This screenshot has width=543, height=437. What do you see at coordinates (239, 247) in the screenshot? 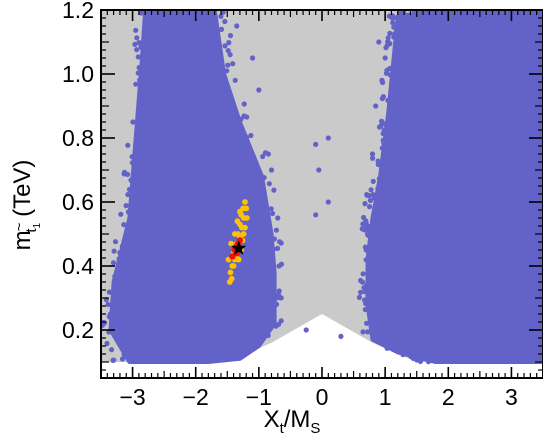
I see `best-fit-star` at bounding box center [239, 247].